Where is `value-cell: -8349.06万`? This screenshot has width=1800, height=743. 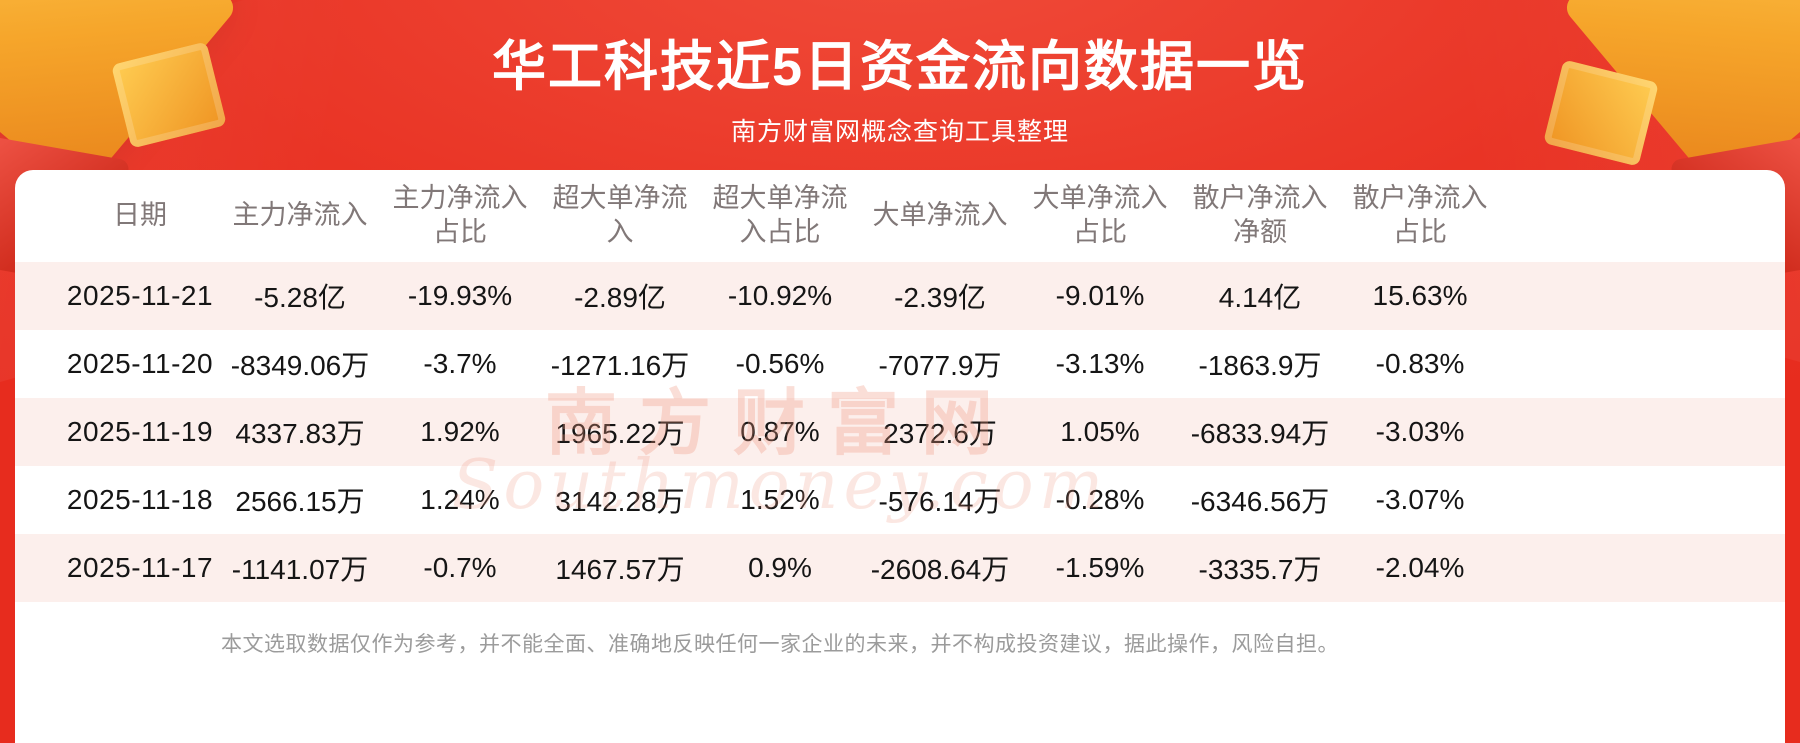 value-cell: -8349.06万 is located at coordinates (300, 365).